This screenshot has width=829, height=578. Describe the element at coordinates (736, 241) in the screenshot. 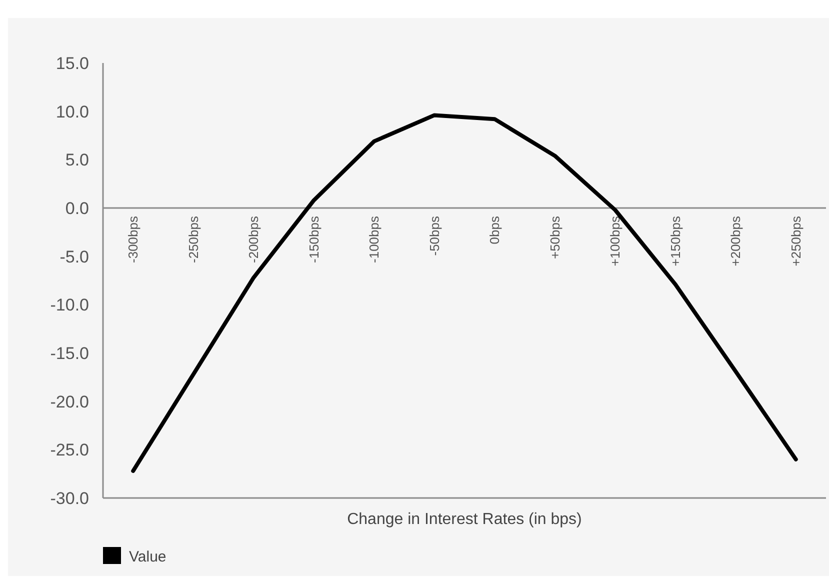

I see `x-tick-label: +200bps` at that location.